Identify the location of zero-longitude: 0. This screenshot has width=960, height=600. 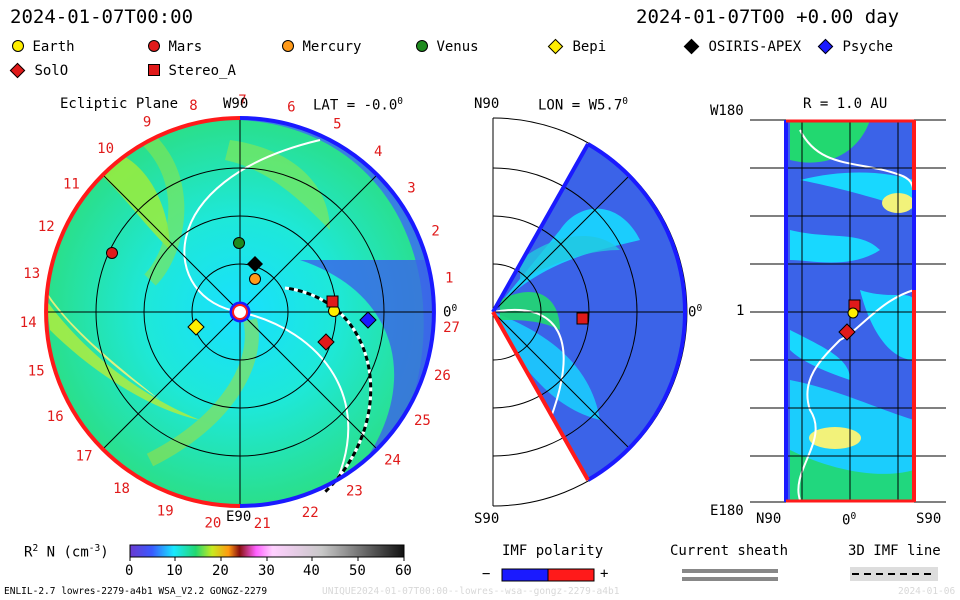
(447, 312).